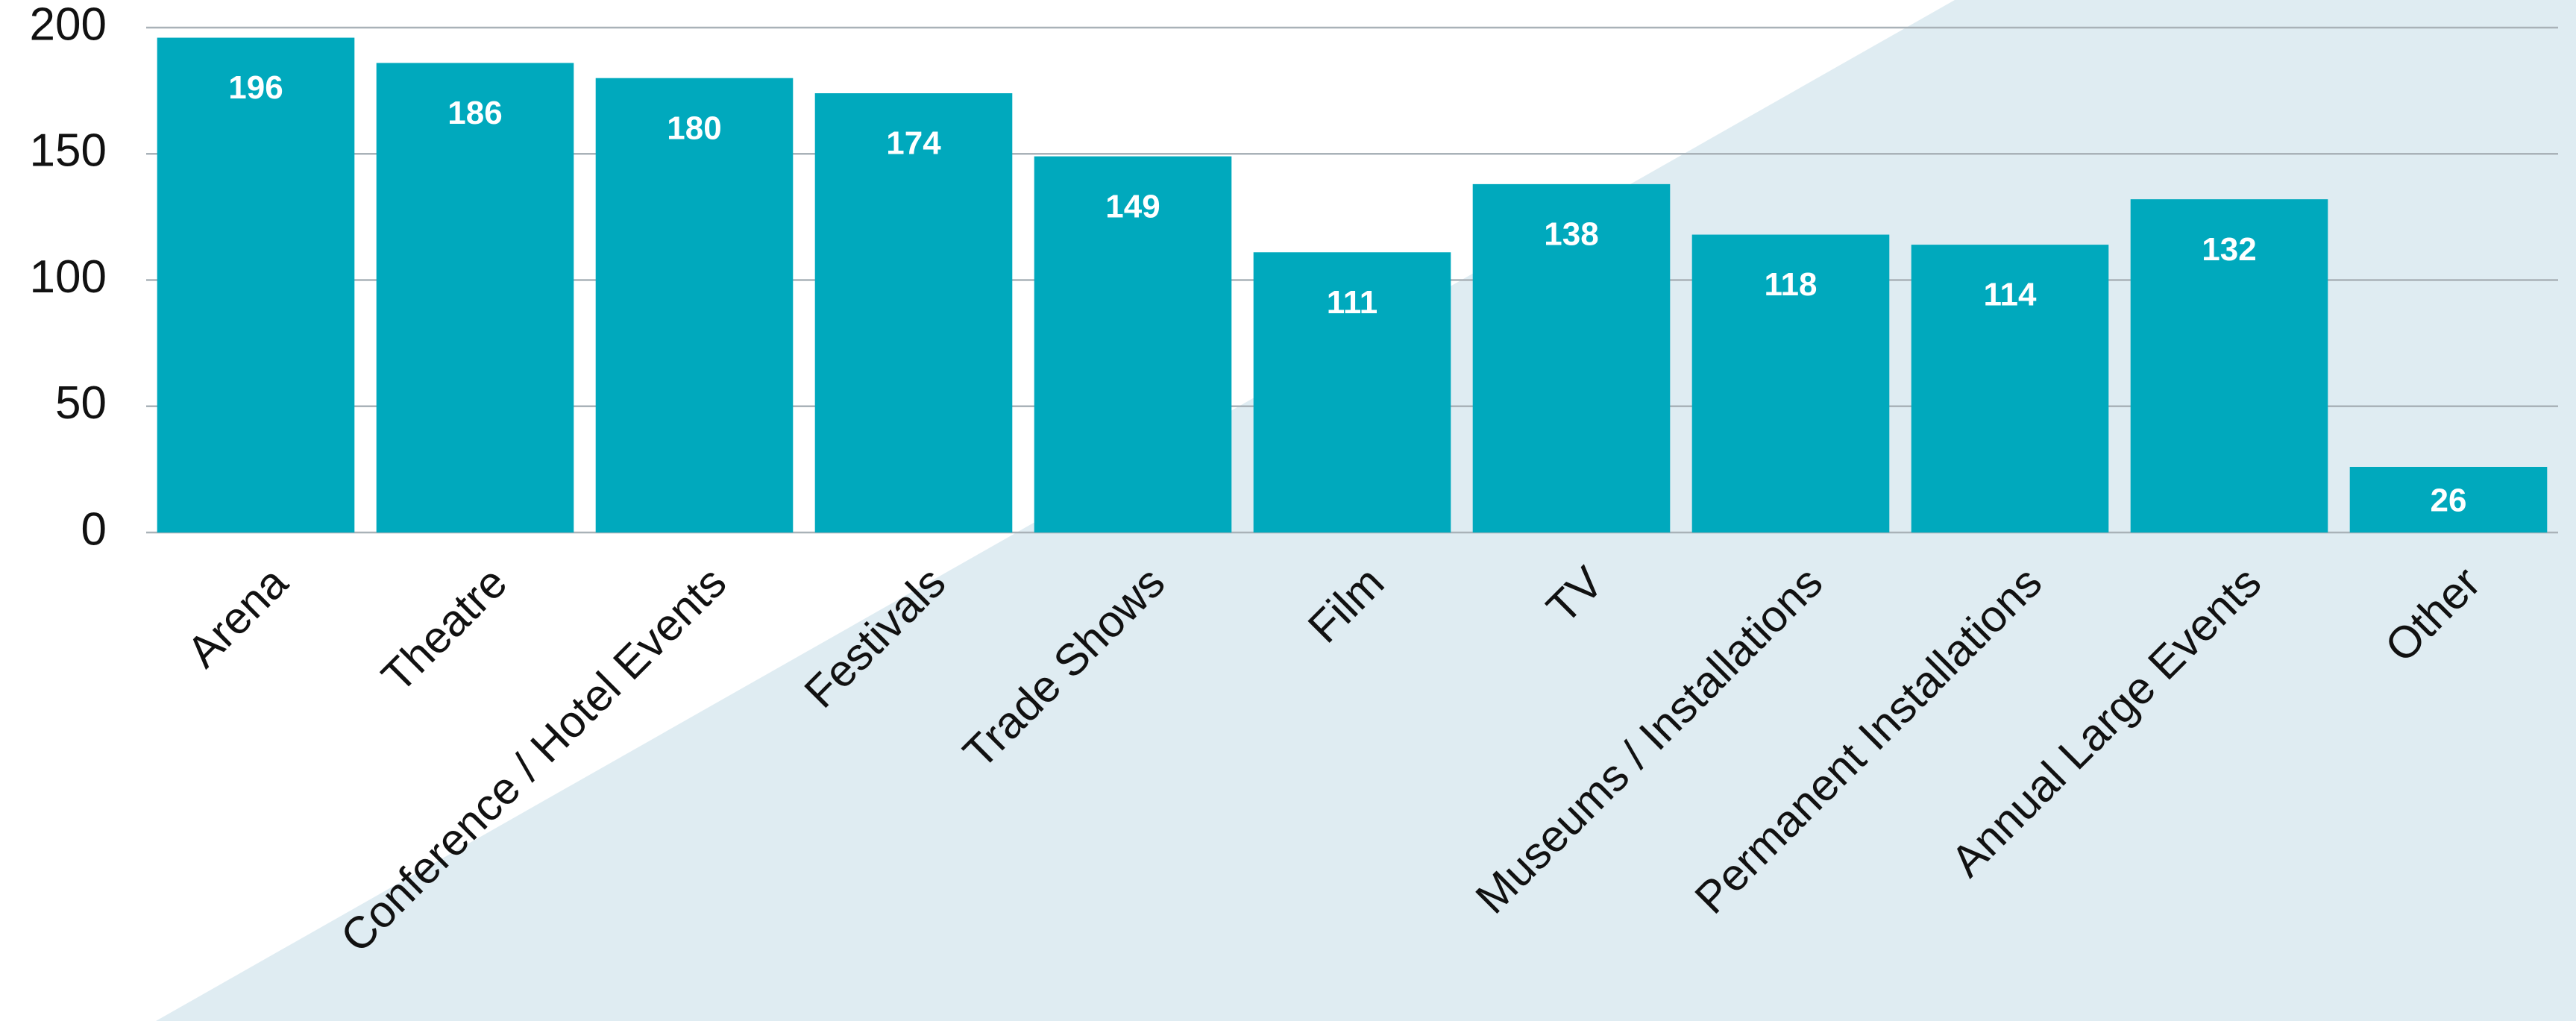 The height and width of the screenshot is (1021, 2576). Describe the element at coordinates (2229, 249) in the screenshot. I see `value-label: 132` at that location.